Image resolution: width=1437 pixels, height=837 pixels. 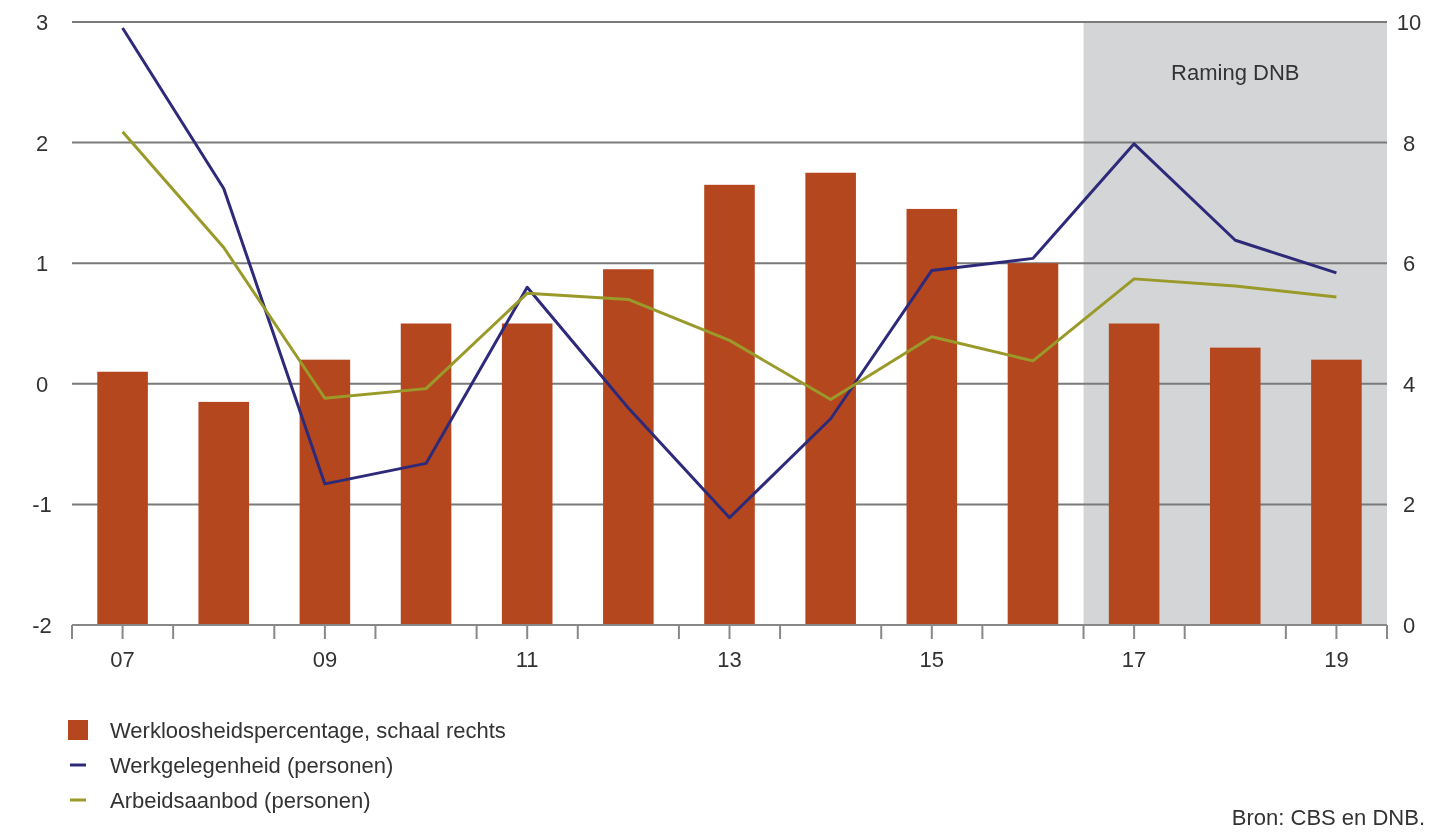 I want to click on x-tick-label: 09, so click(x=325, y=659).